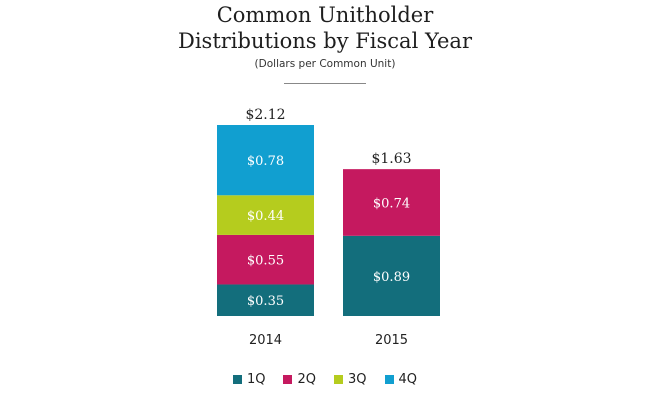 The height and width of the screenshot is (401, 650). I want to click on total-label-2014: $2.12, so click(265, 115).